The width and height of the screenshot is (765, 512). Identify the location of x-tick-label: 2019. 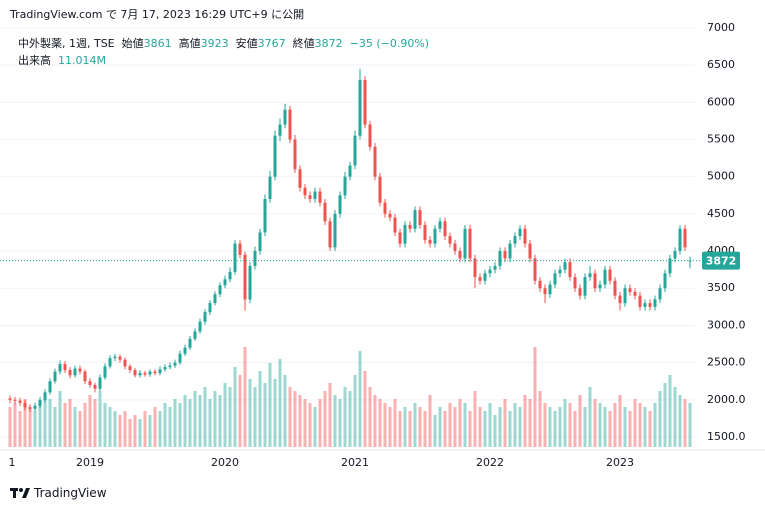
(90, 462).